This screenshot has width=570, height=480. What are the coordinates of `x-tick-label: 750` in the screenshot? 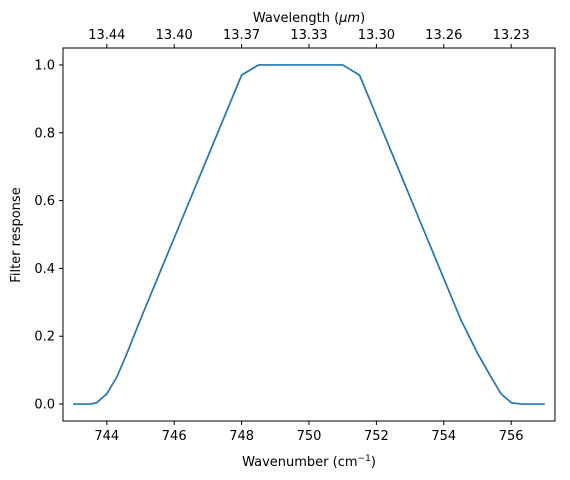 It's located at (309, 436).